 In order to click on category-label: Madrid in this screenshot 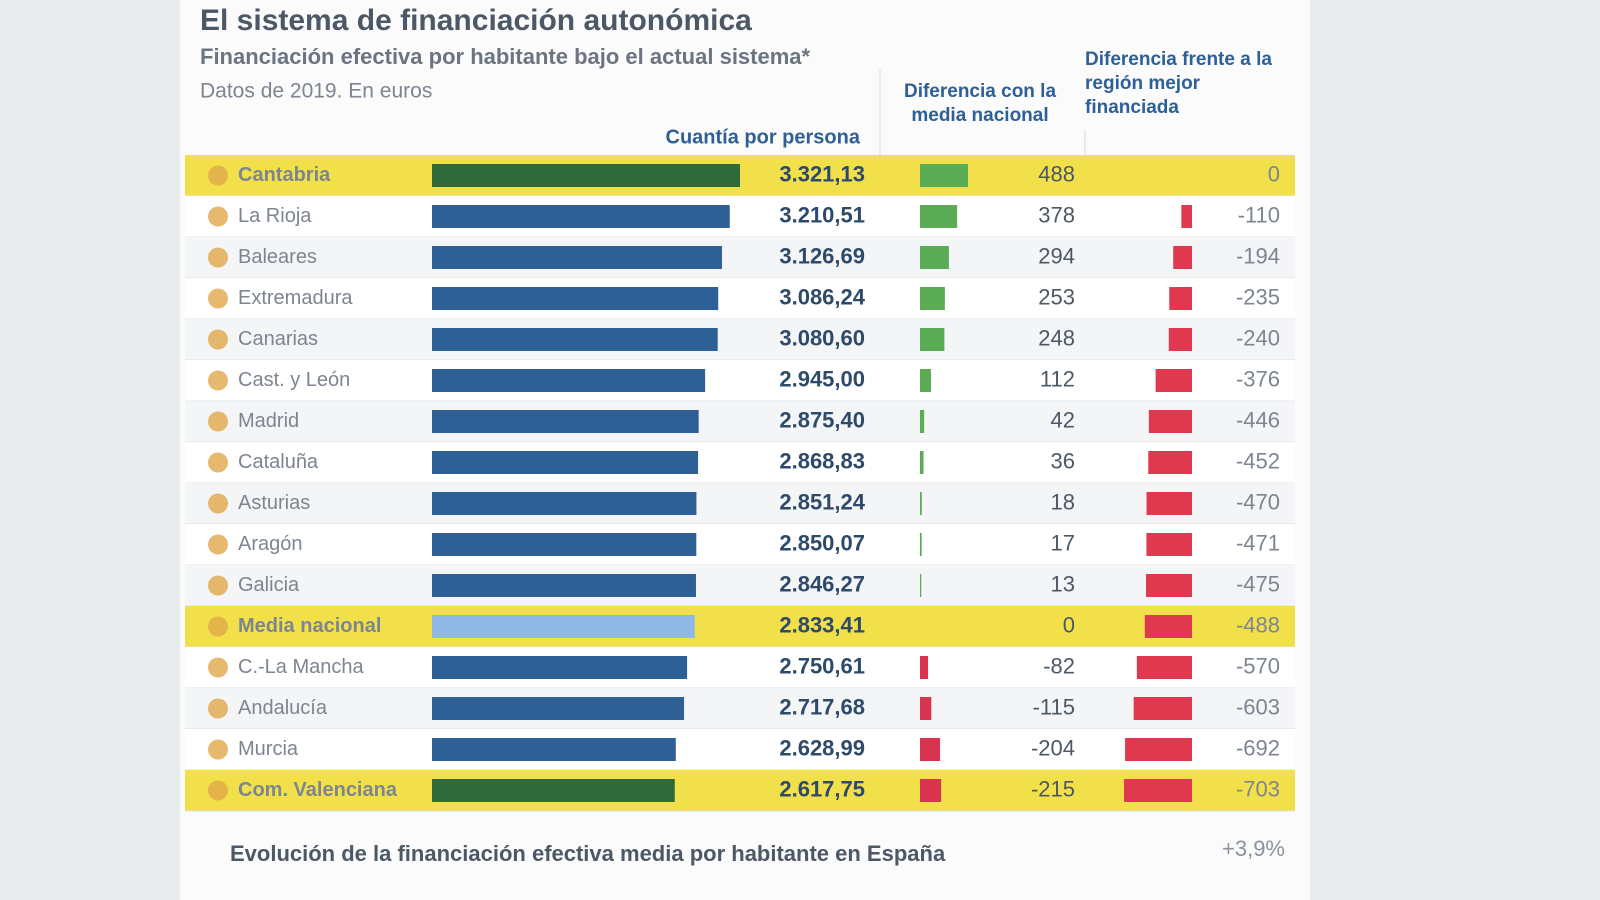, I will do `click(268, 421)`.